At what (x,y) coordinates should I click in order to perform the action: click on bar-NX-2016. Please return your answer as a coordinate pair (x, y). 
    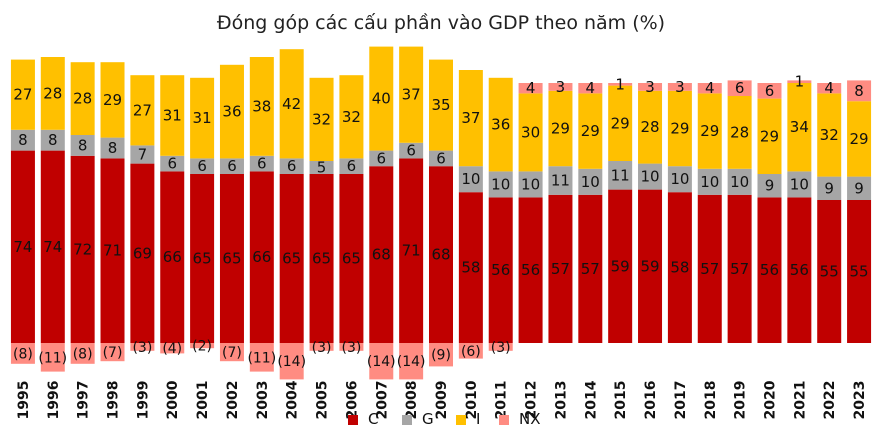
    Looking at the image, I should click on (650, 87).